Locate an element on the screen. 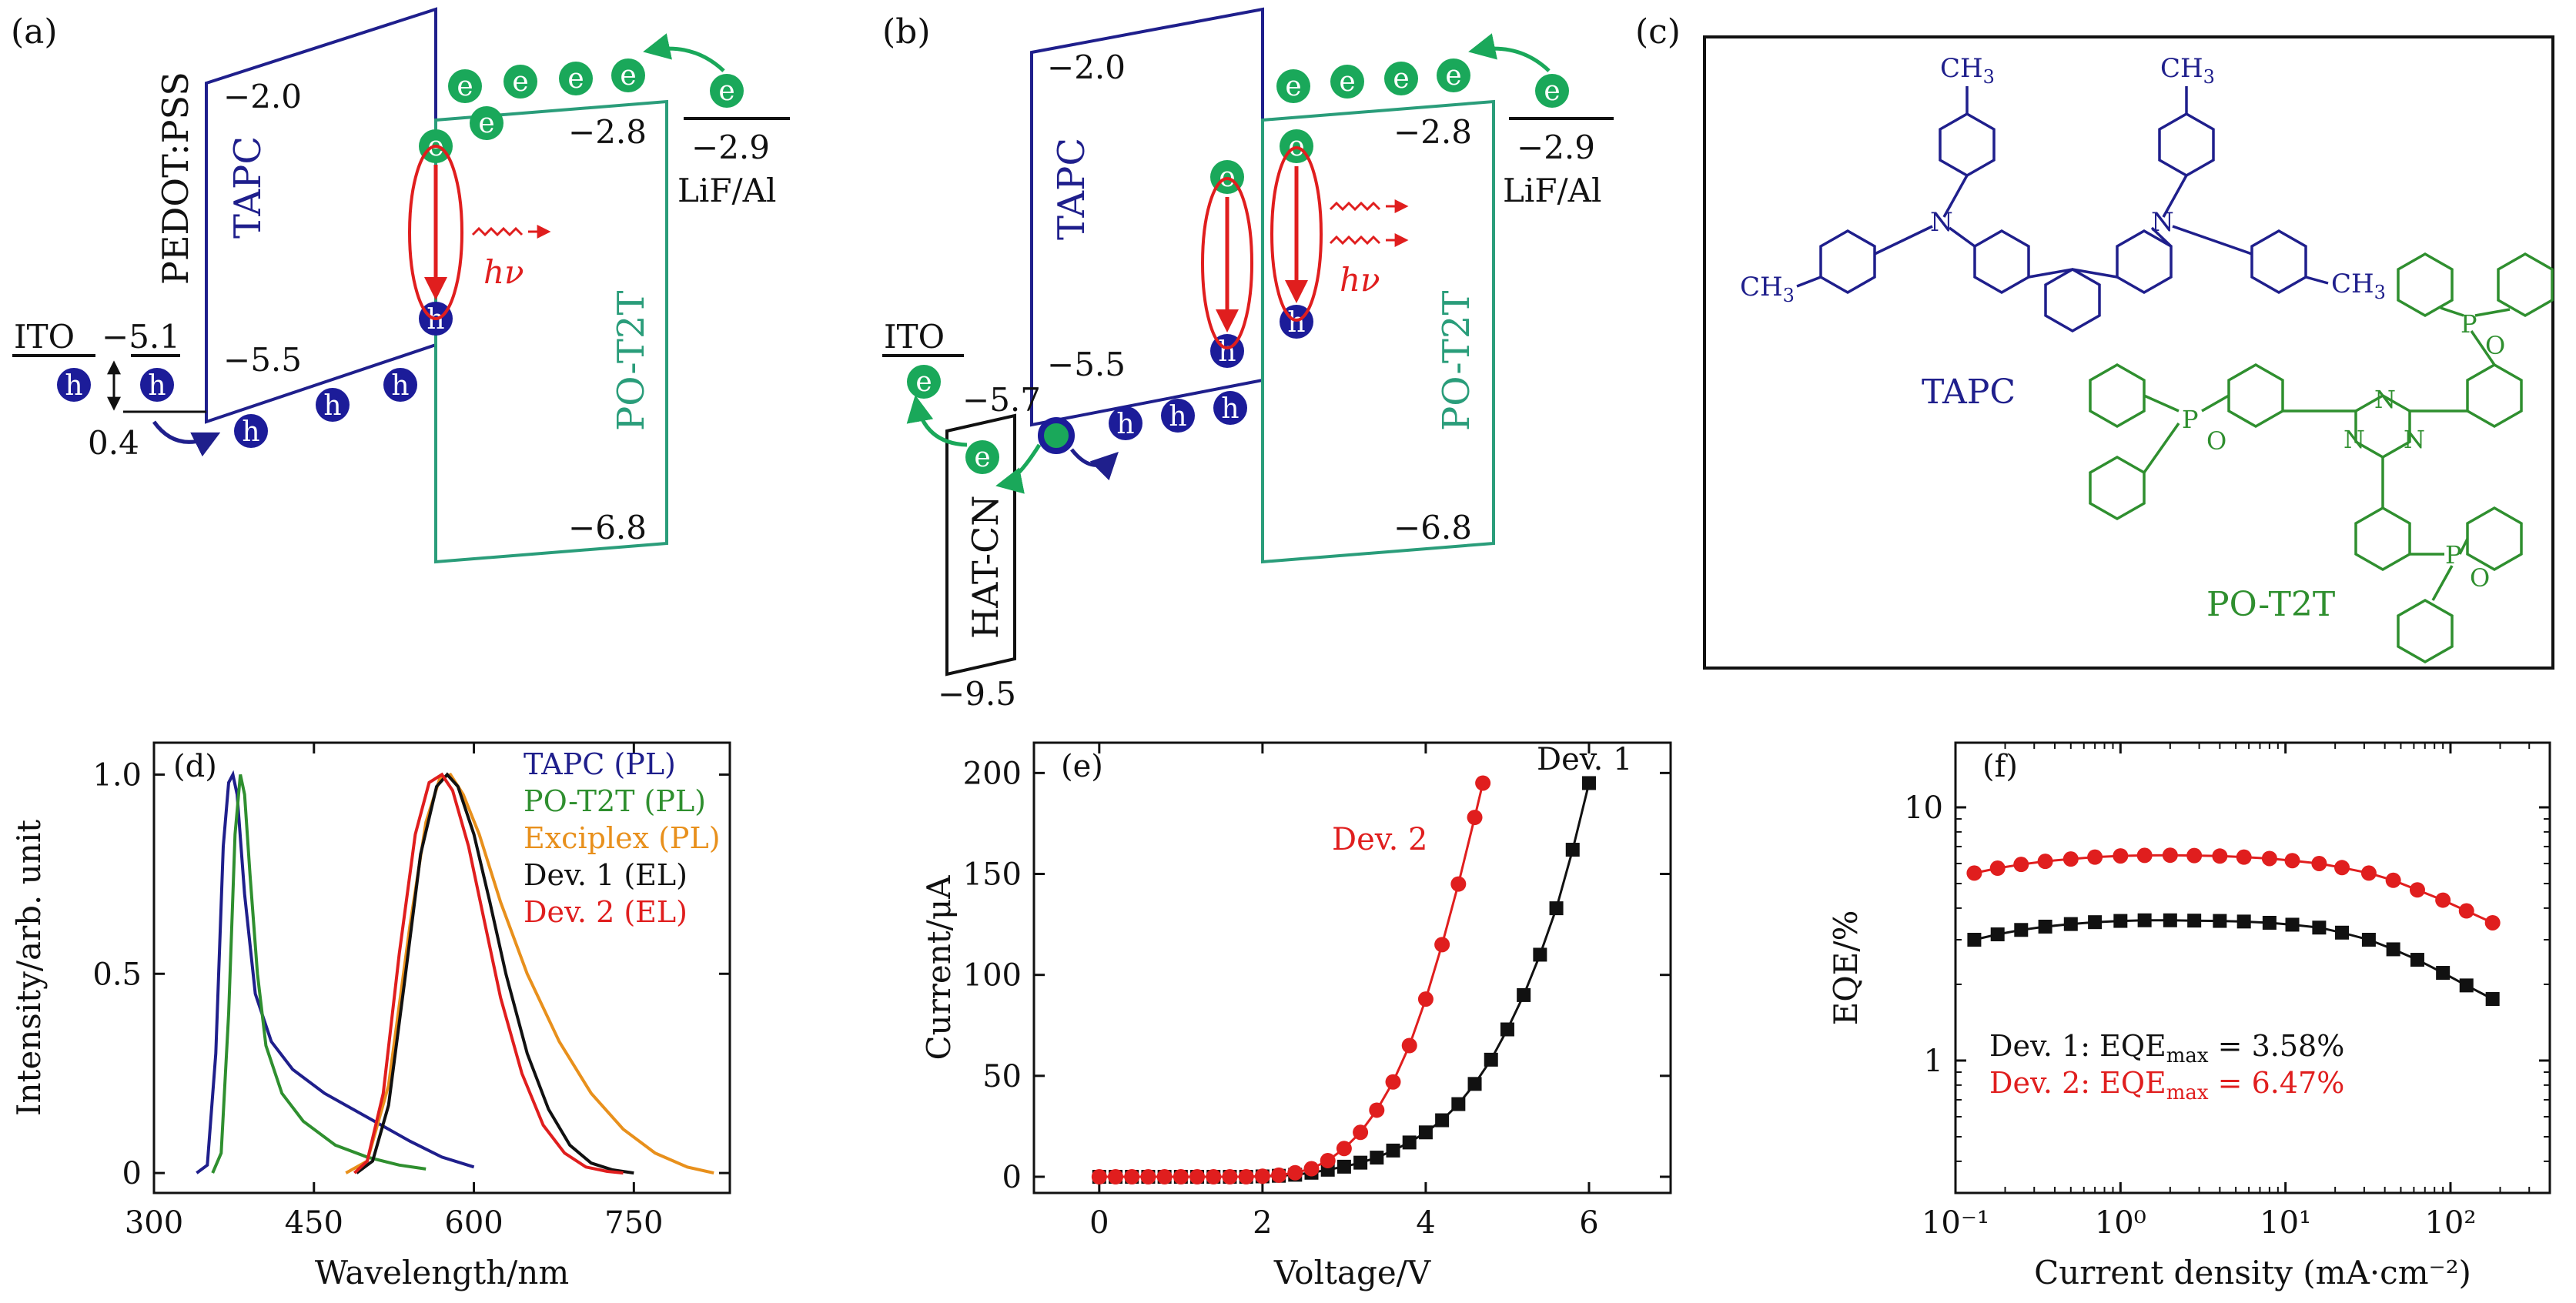 The image size is (2576, 1303). x-tick-label: 600 is located at coordinates (474, 1223).